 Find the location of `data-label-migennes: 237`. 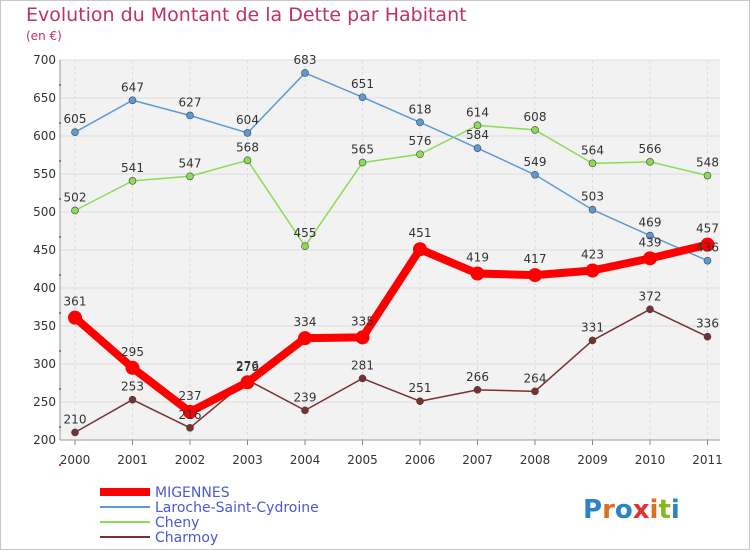

data-label-migennes: 237 is located at coordinates (190, 396).